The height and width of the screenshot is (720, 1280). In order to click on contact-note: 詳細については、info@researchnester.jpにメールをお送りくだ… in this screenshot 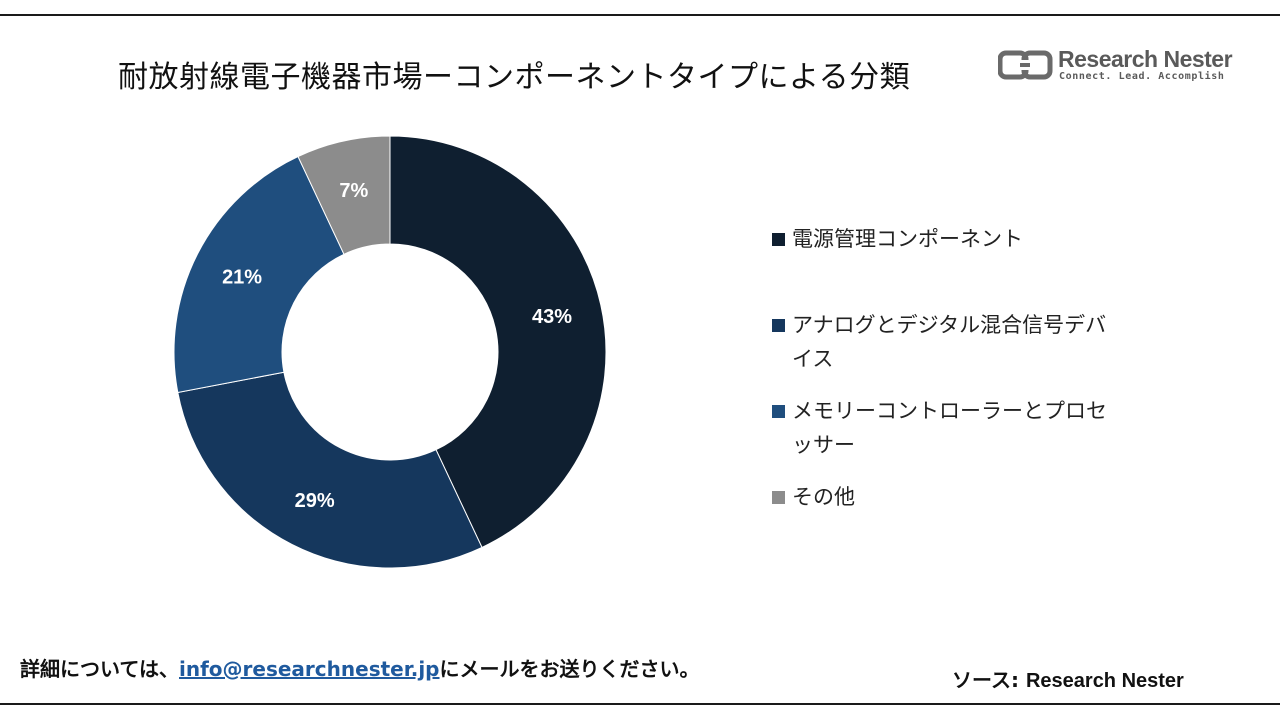, I will do `click(360, 667)`.